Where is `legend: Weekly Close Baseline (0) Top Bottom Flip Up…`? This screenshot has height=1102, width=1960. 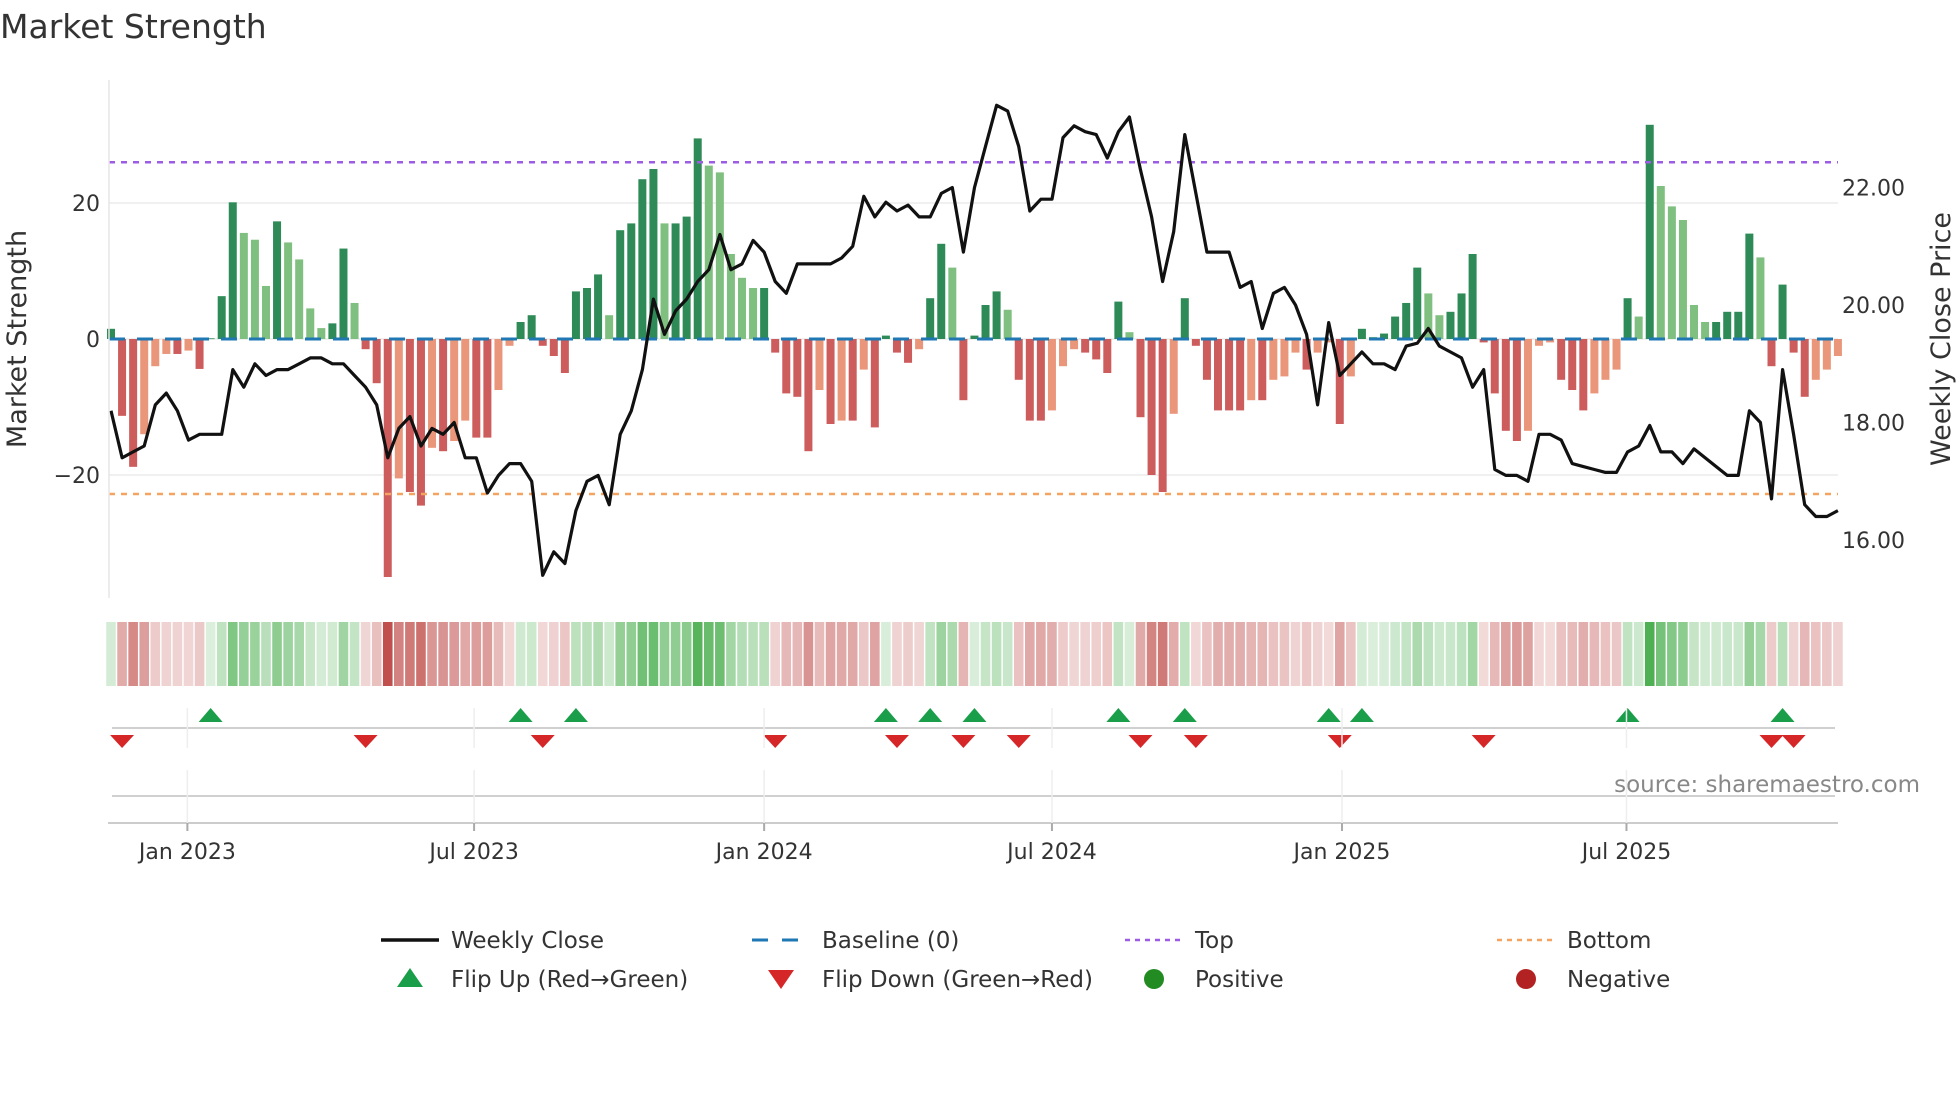
legend: Weekly Close Baseline (0) Top Bottom Flip Up… is located at coordinates (1025, 960).